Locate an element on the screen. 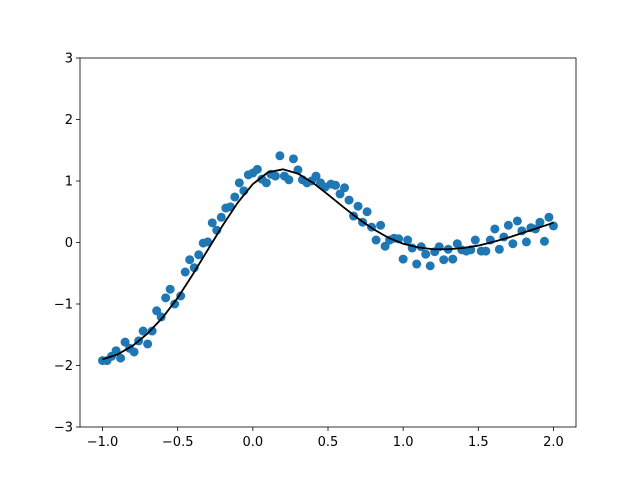  x-tick-label: 2.0 is located at coordinates (553, 442).